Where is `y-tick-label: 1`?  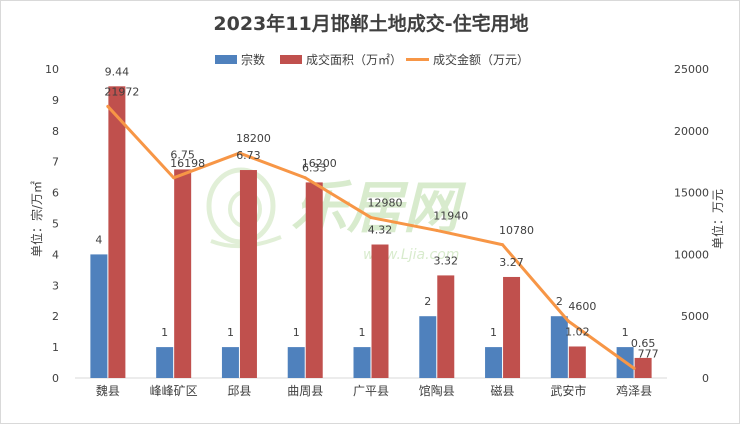
y-tick-label: 1 is located at coordinates (55, 347).